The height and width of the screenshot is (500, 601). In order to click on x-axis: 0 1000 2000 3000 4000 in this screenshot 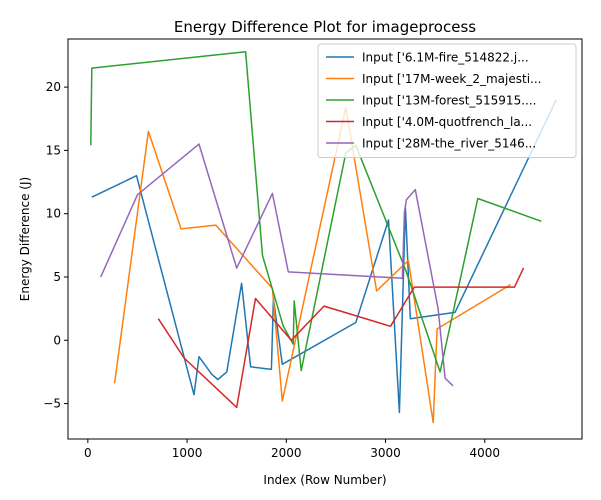, I will do `click(292, 449)`.